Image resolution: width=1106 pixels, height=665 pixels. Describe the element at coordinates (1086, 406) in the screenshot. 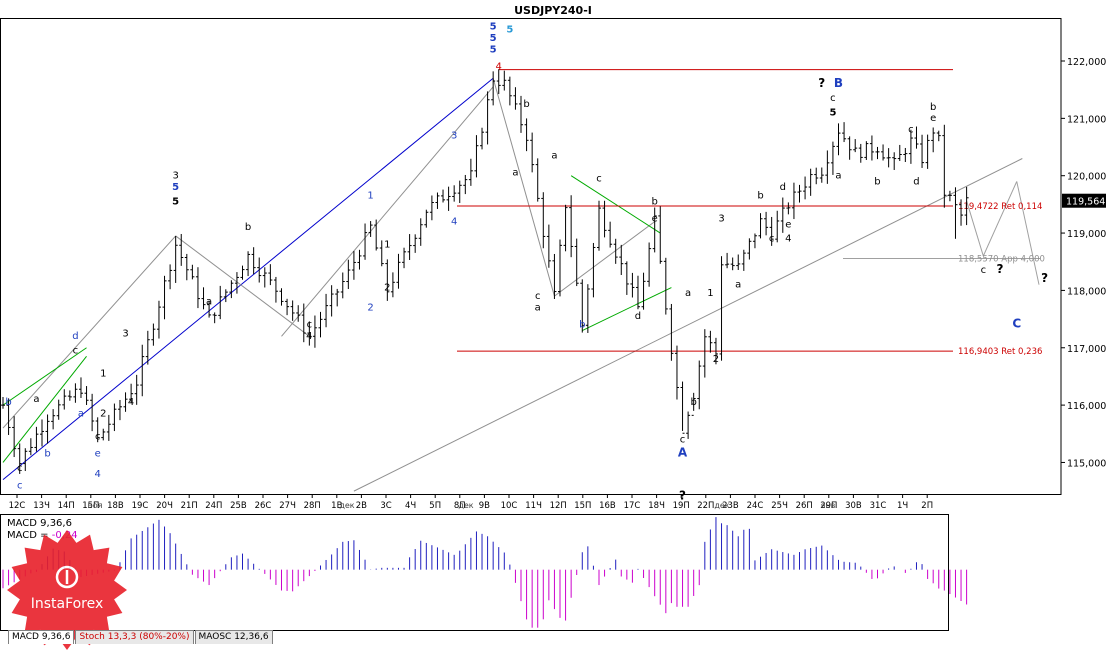

I see `price-tick-label: 116,000` at that location.